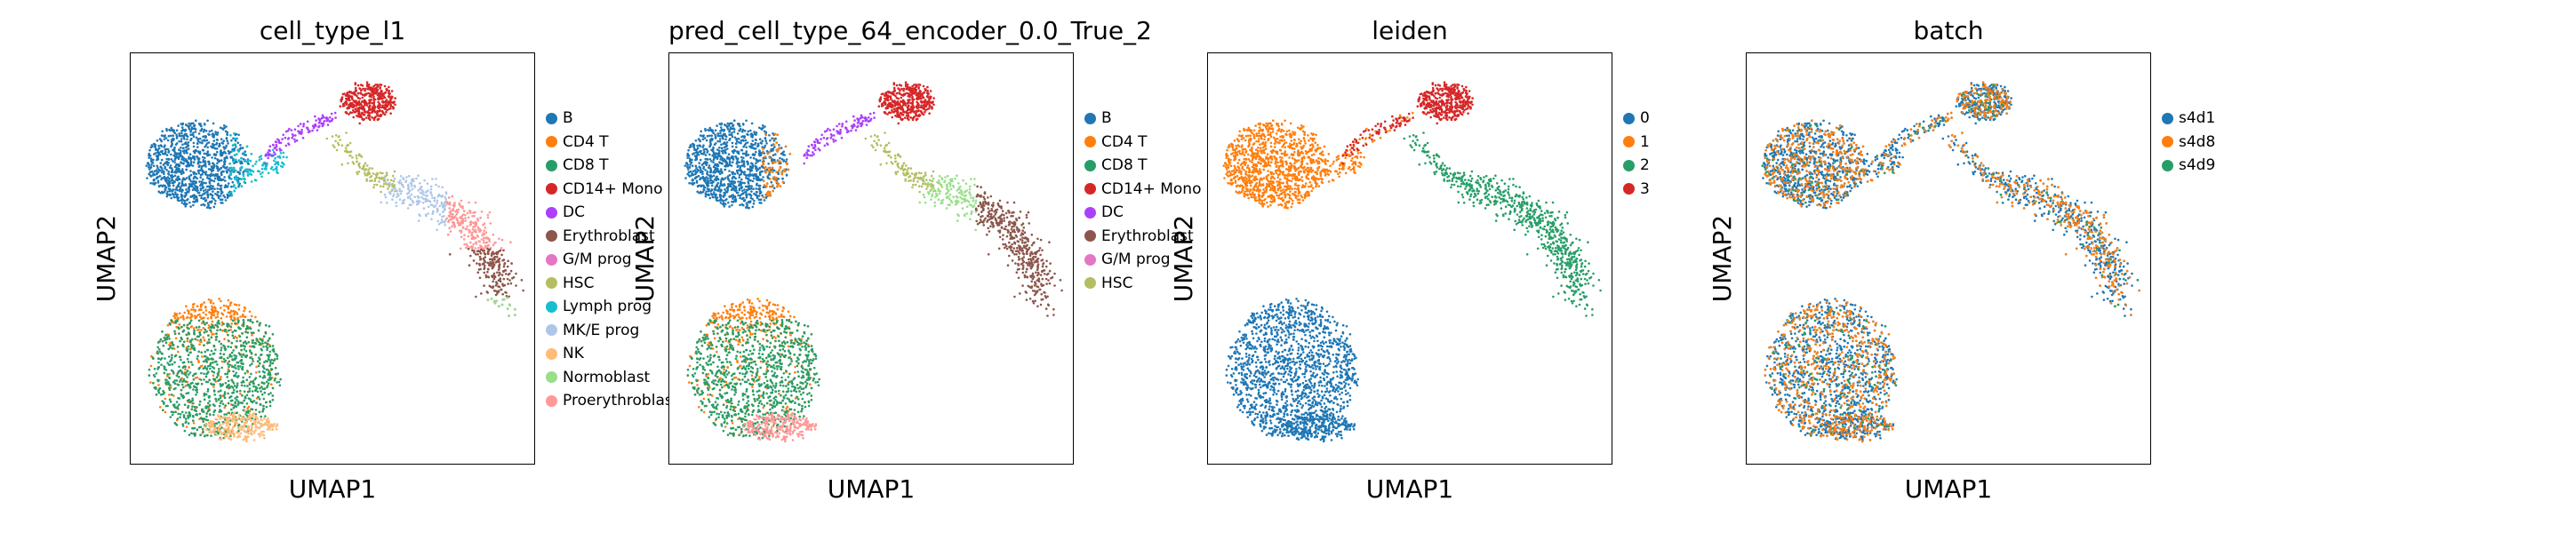 The height and width of the screenshot is (533, 2576). Describe the element at coordinates (215, 379) in the screenshot. I see `series-CD8 T` at that location.